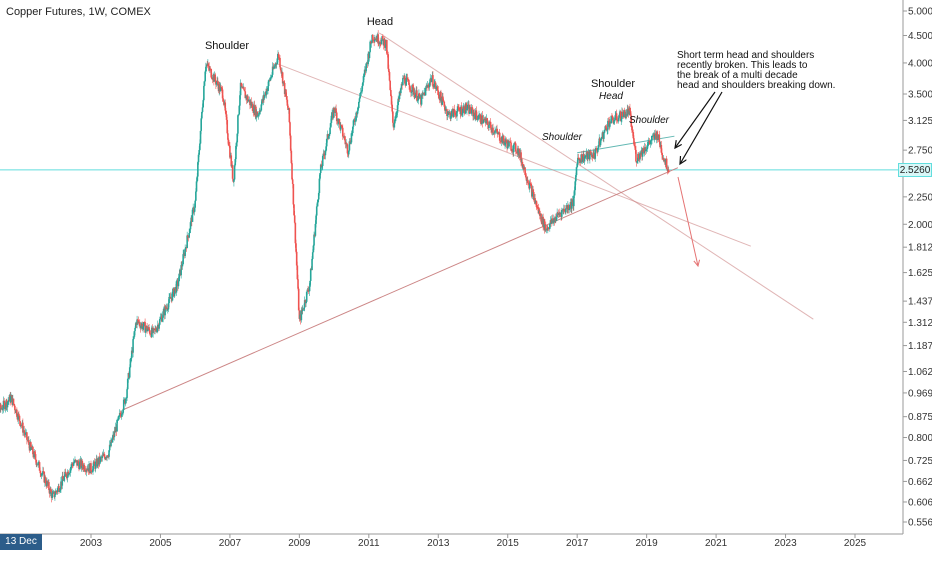  I want to click on chart-title: Copper Futures, 1W, COMEX, so click(78, 12).